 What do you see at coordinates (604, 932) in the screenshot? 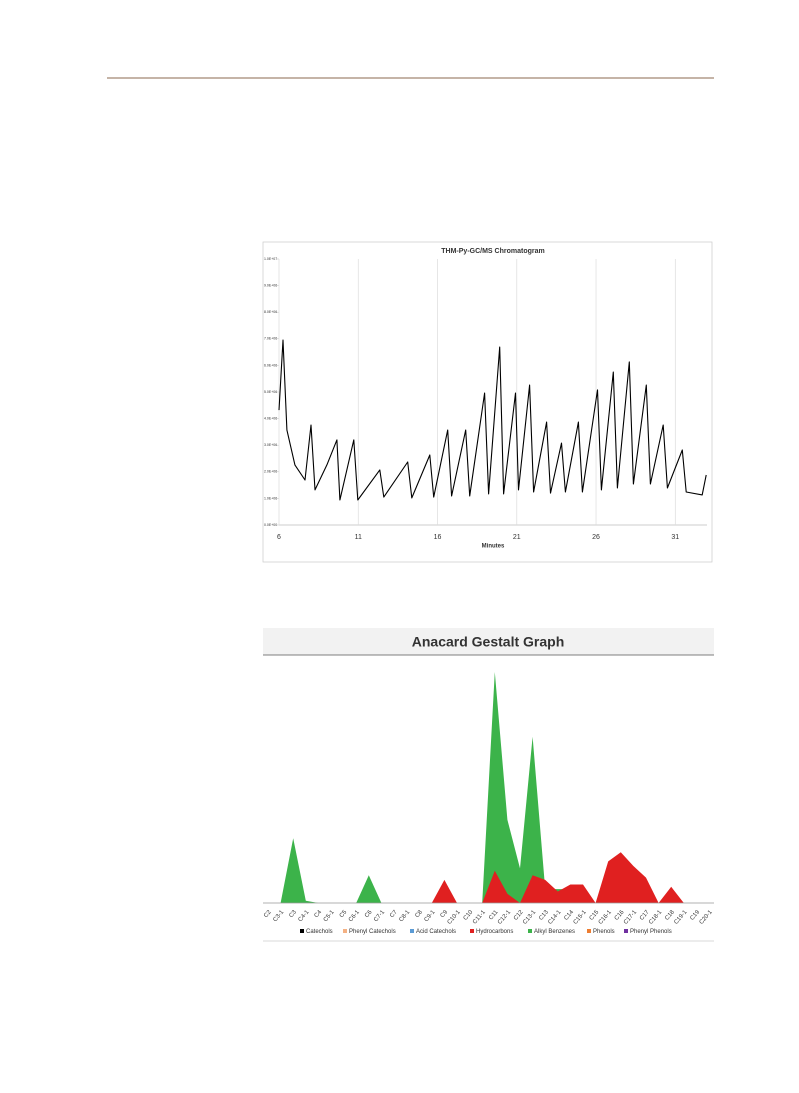
I see `legend-label: Phenols` at bounding box center [604, 932].